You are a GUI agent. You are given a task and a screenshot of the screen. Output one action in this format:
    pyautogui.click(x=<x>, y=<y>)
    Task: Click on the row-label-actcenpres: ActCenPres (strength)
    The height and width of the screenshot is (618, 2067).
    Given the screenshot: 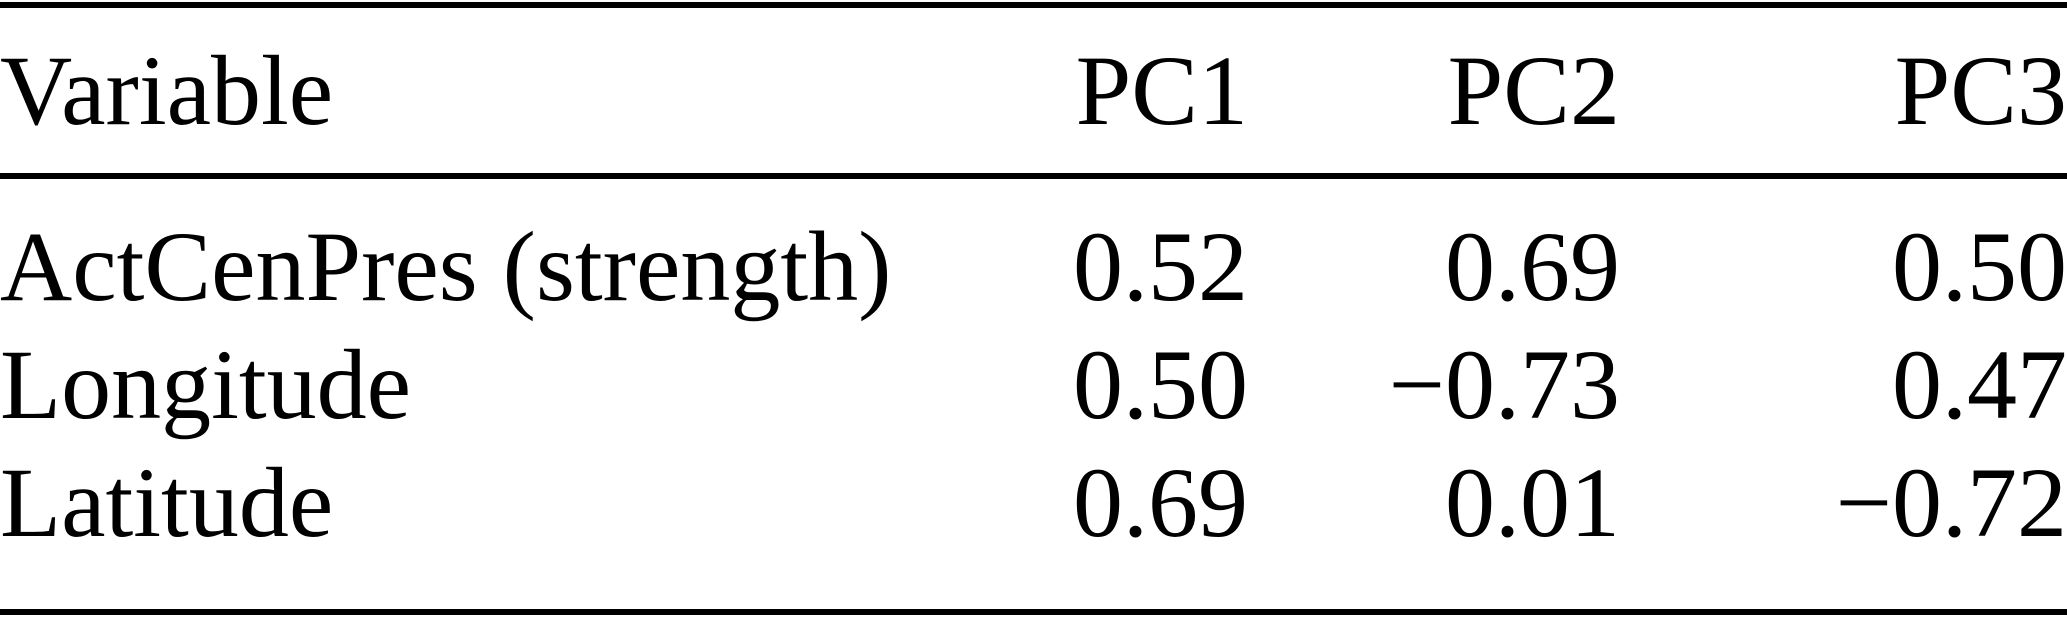 What is the action you would take?
    pyautogui.click(x=446, y=266)
    